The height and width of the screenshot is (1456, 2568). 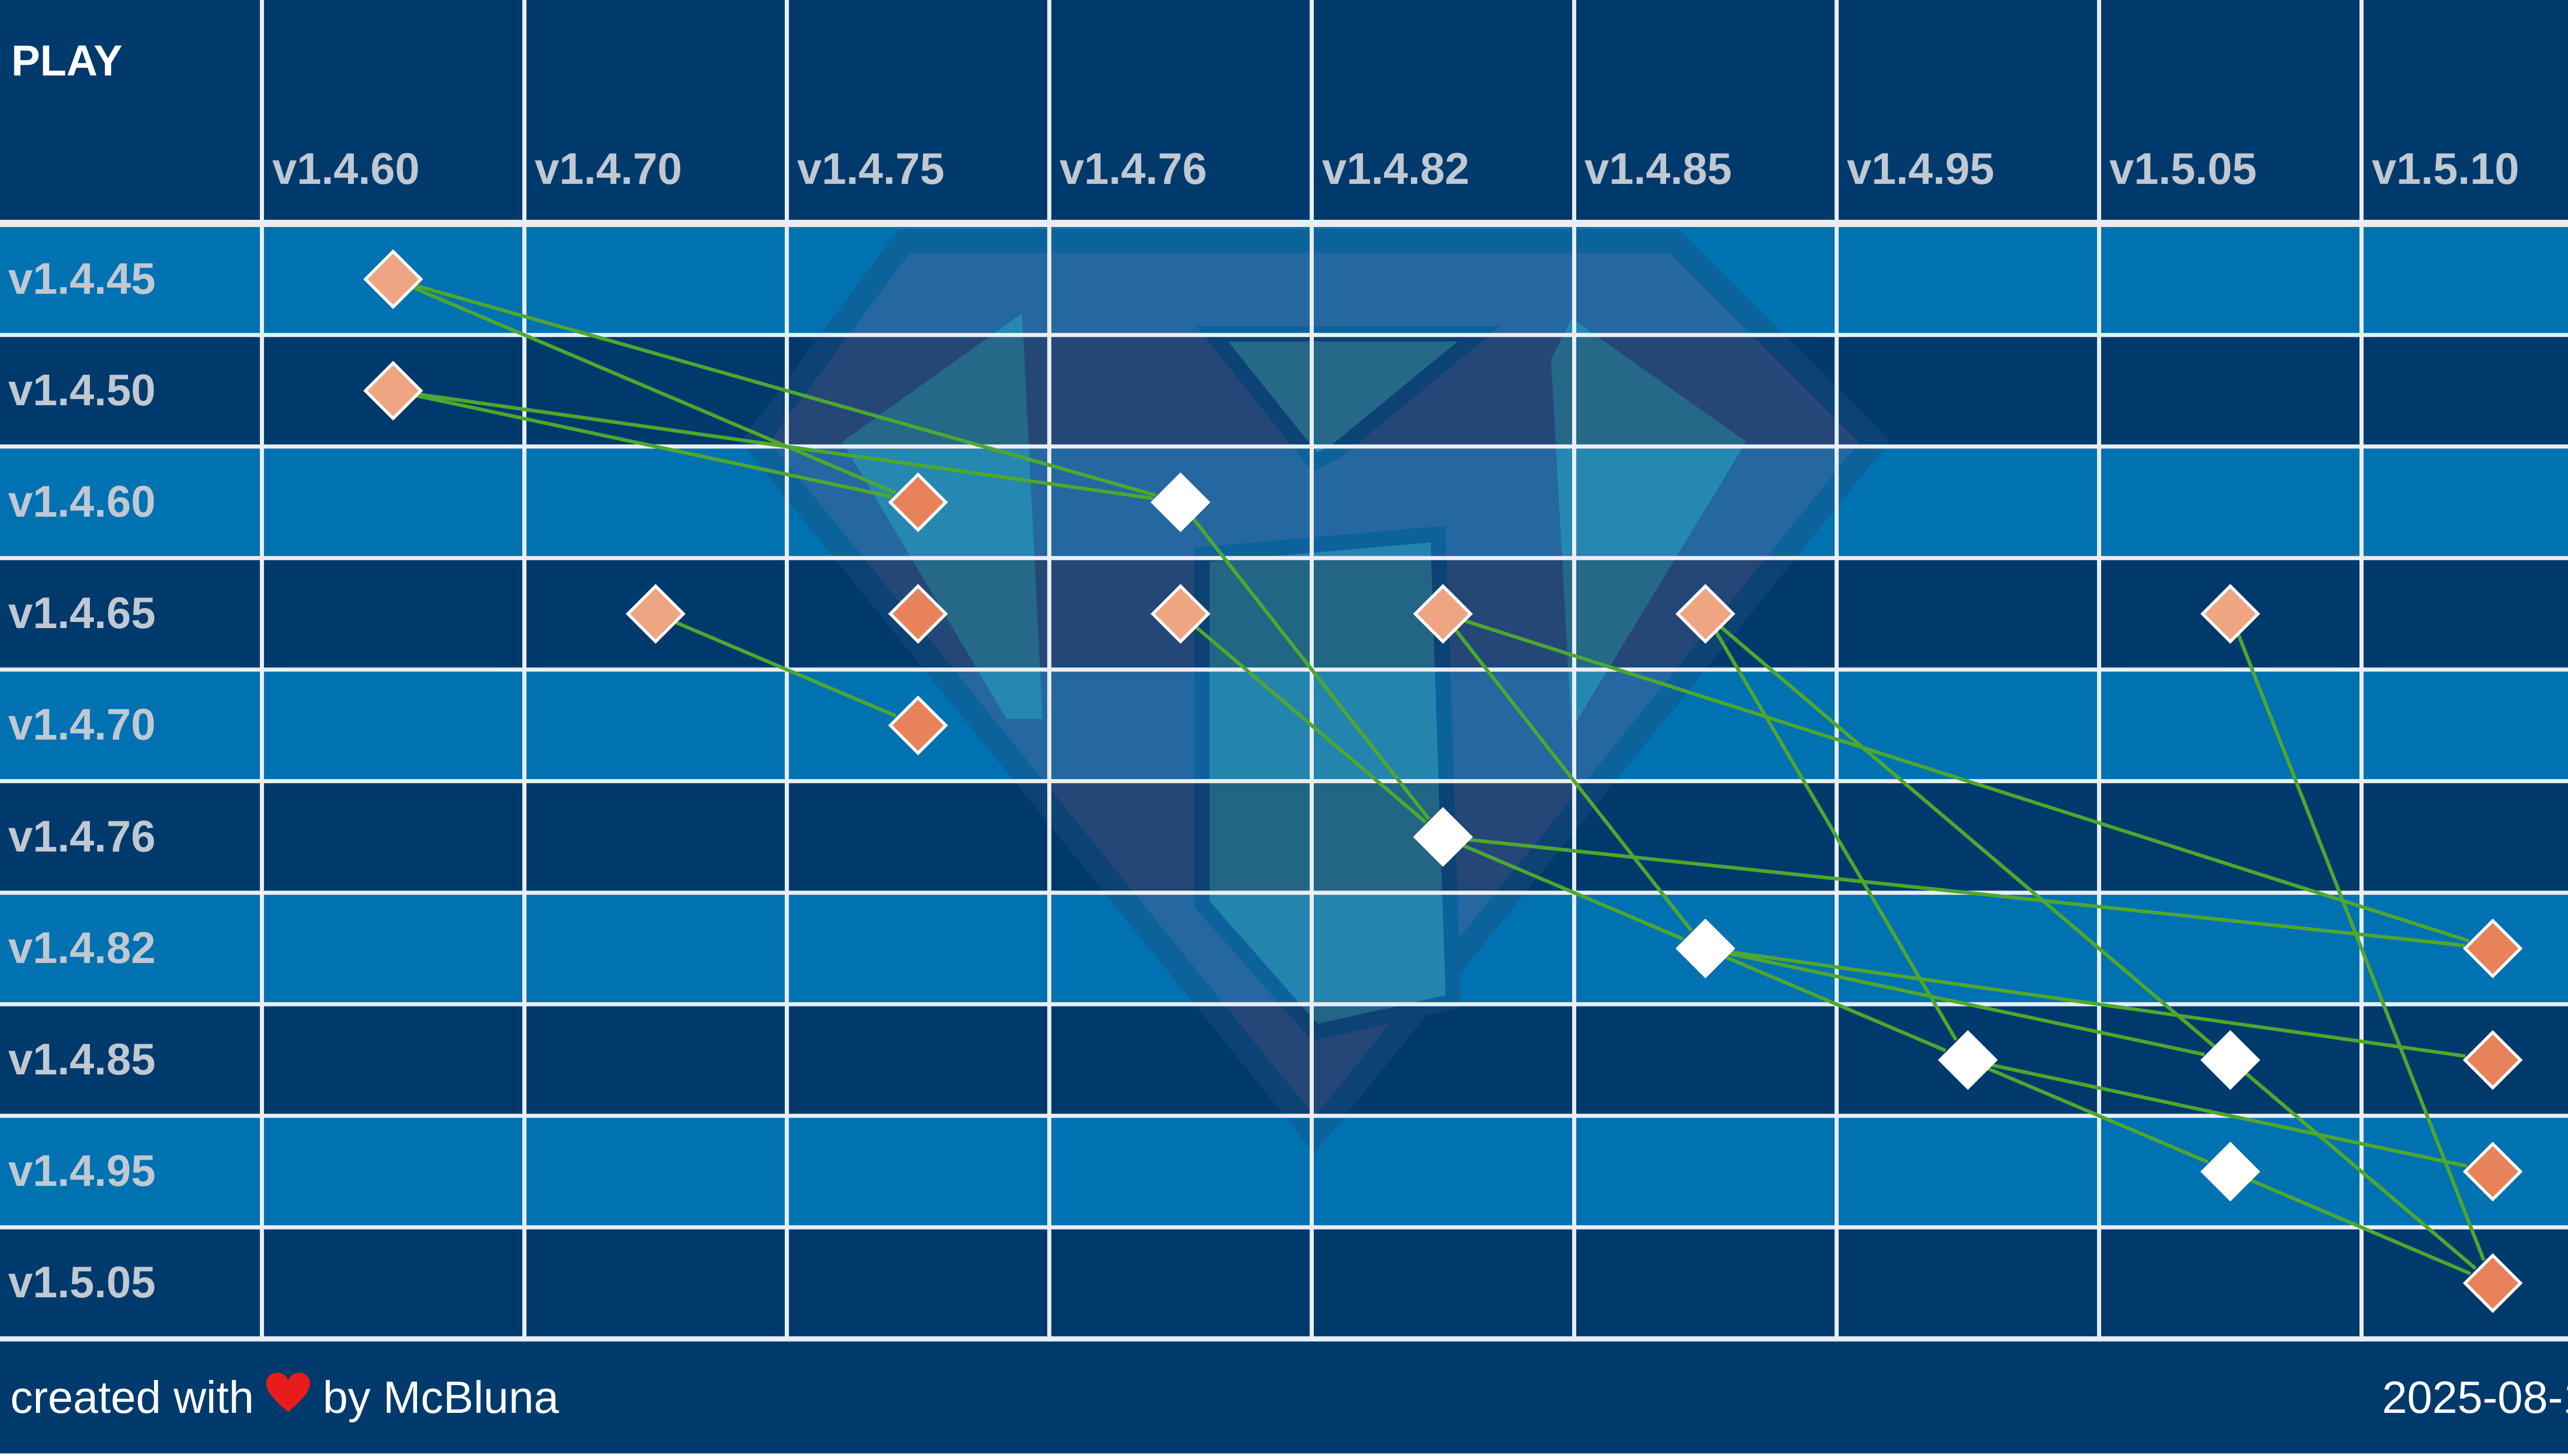 I want to click on column-header: v1.5.10, so click(x=2445, y=169).